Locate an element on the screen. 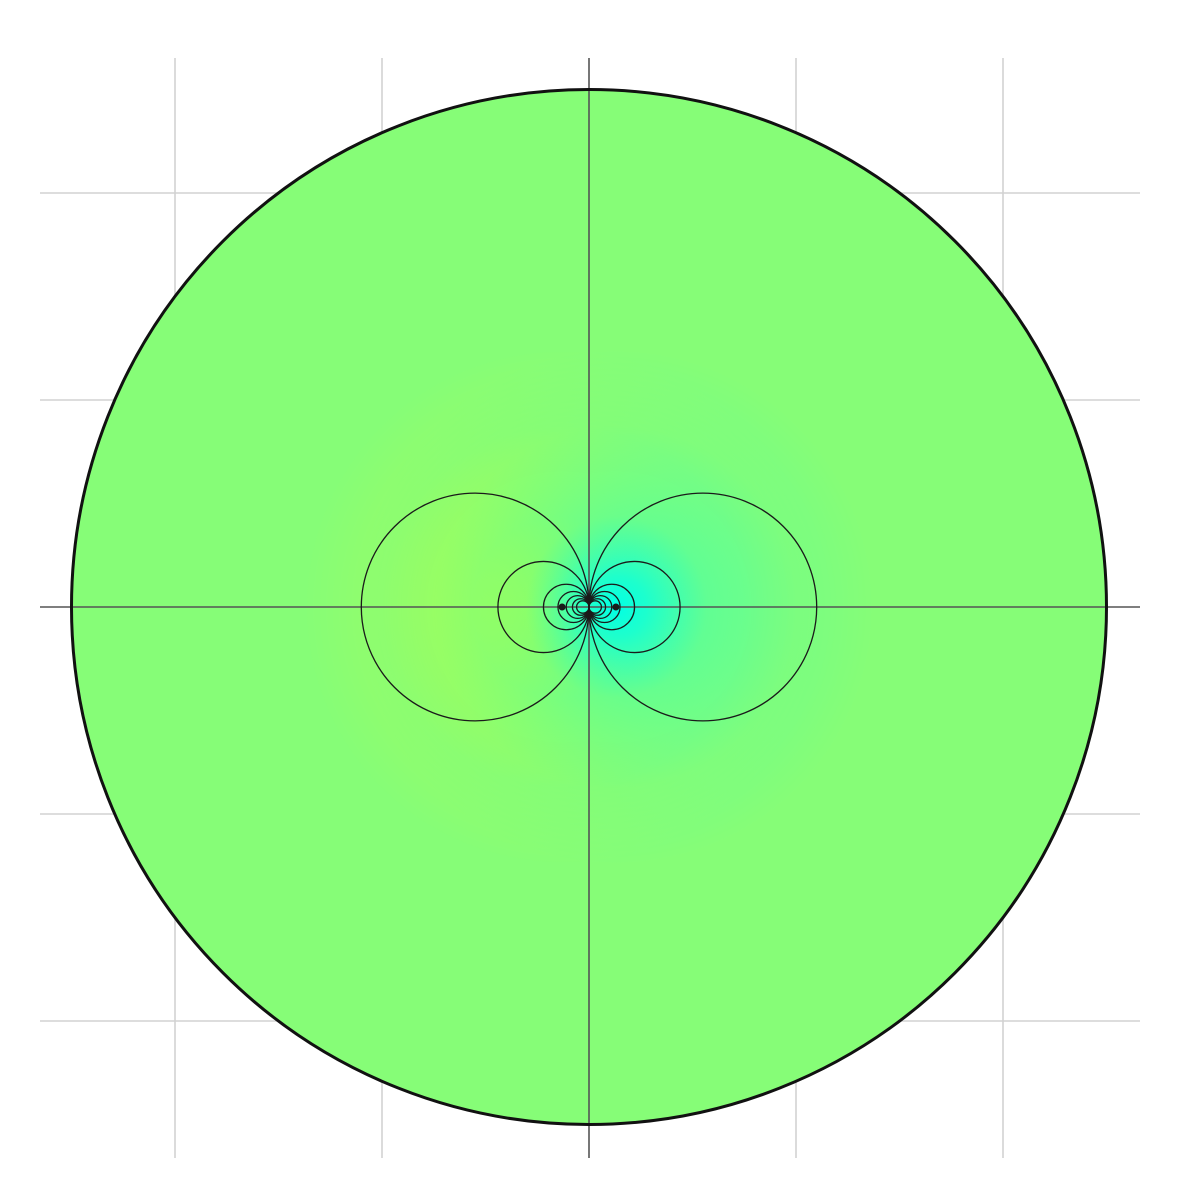  negative-source-point is located at coordinates (616, 607).